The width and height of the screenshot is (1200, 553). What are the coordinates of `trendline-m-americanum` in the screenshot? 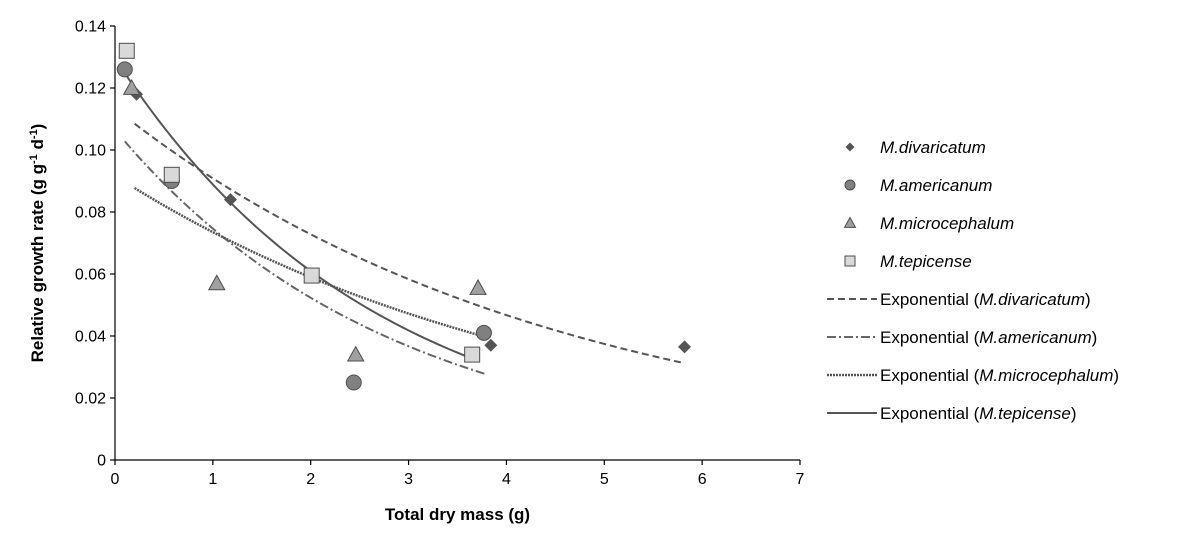 It's located at (306, 258).